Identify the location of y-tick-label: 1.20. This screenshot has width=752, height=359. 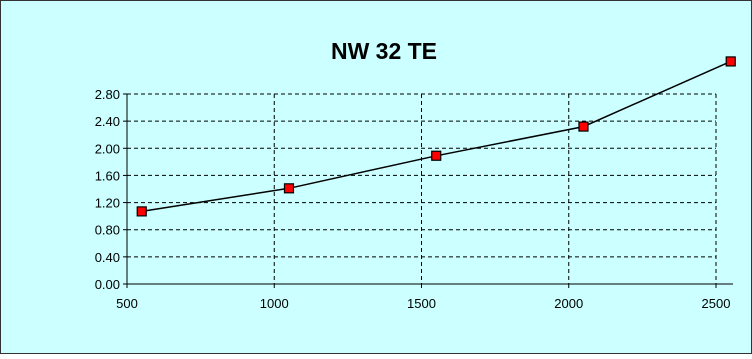
(107, 203).